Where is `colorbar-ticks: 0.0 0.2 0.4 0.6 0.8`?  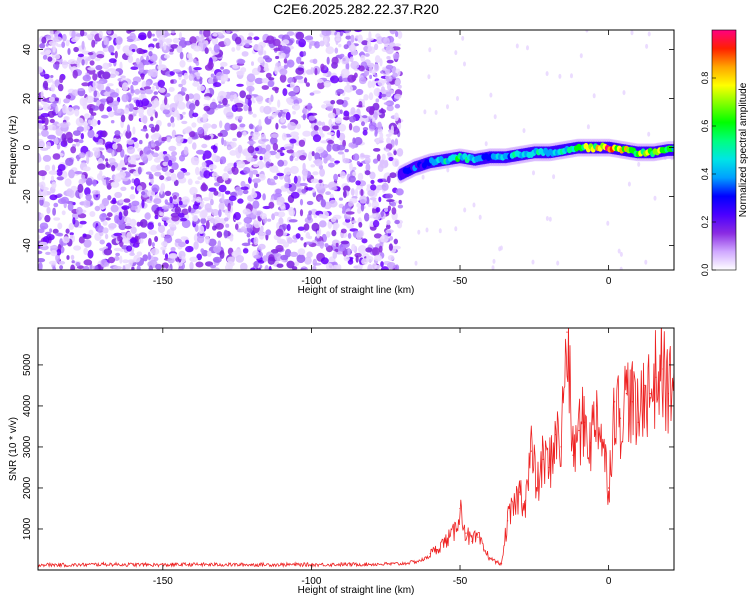 colorbar-ticks: 0.0 0.2 0.4 0.6 0.8 is located at coordinates (708, 174).